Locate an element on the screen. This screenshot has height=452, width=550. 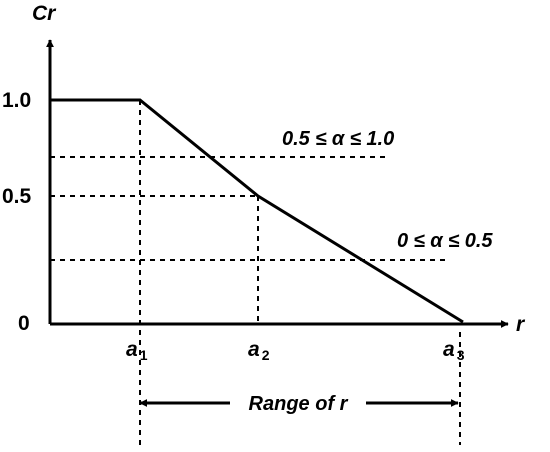
y-axis-title: Cr is located at coordinates (44, 13).